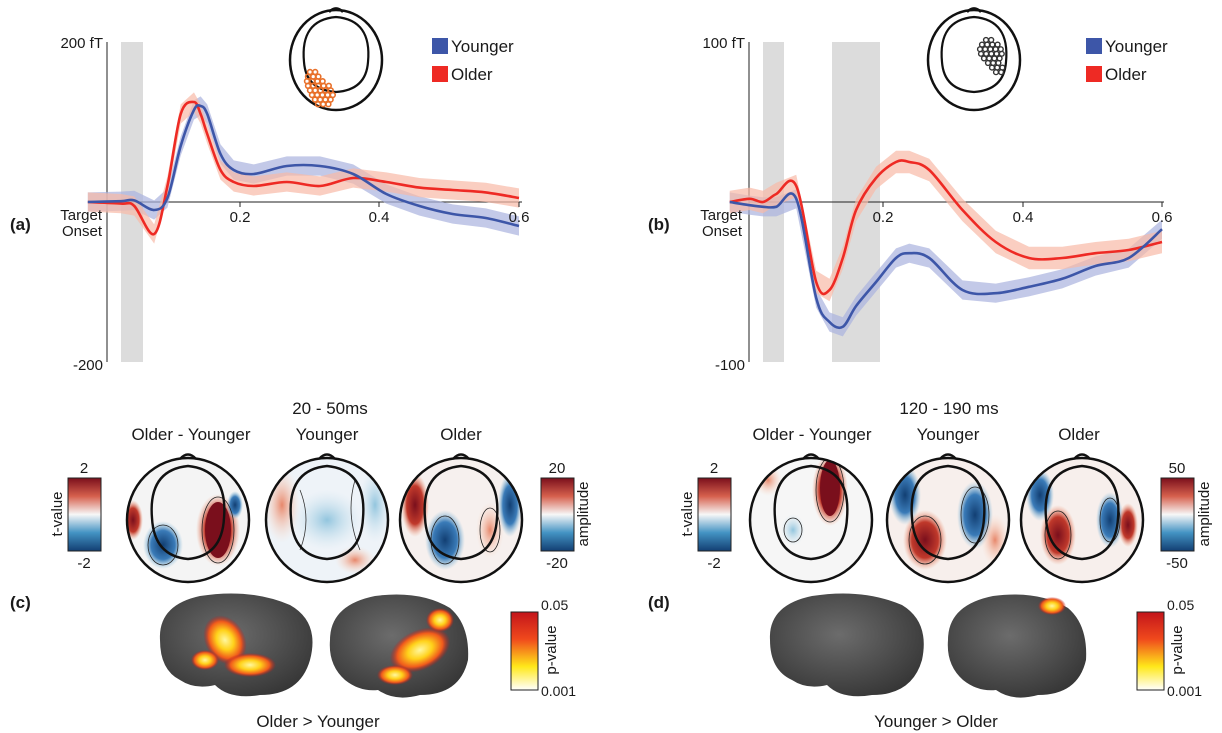 The width and height of the screenshot is (1222, 733). I want to click on panel-c-pvalue-colorbar, so click(524, 651).